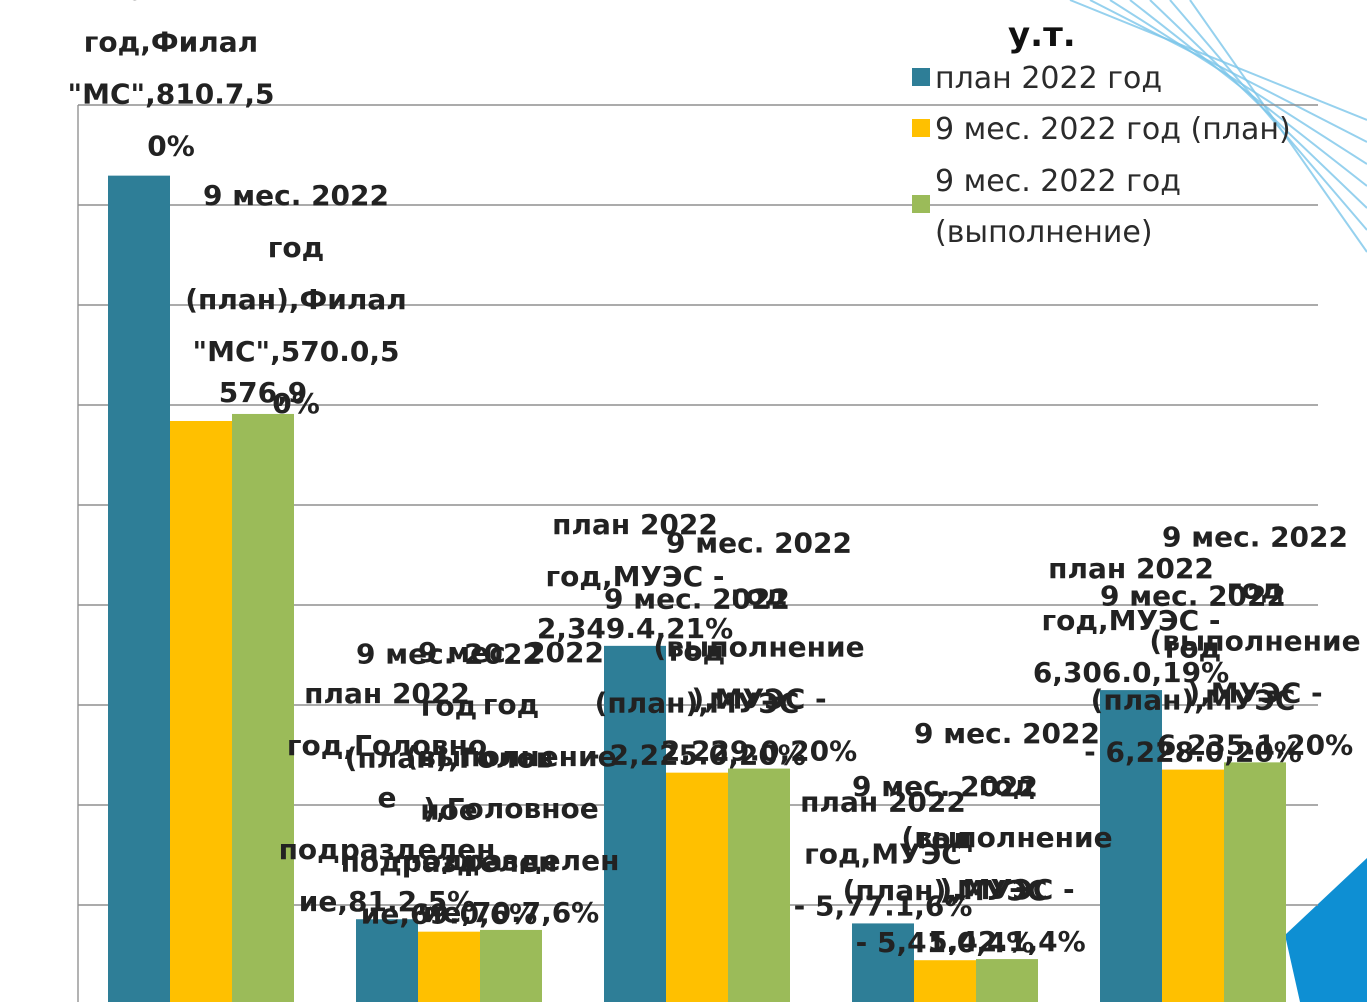  Describe the element at coordinates (171, 42) in the screenshot. I see `data-label: год,Филал` at that location.